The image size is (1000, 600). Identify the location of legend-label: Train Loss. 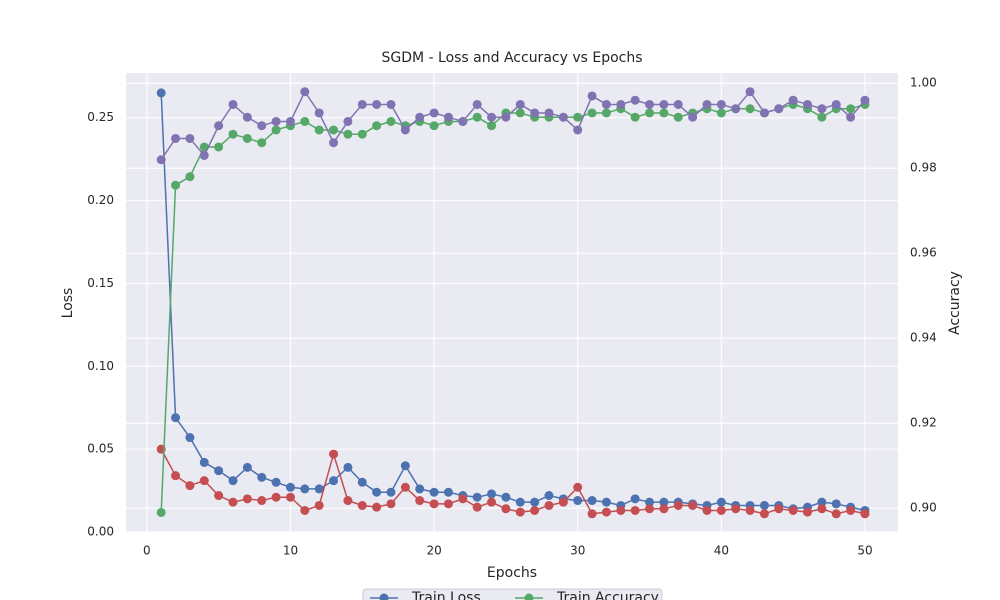
(446, 595).